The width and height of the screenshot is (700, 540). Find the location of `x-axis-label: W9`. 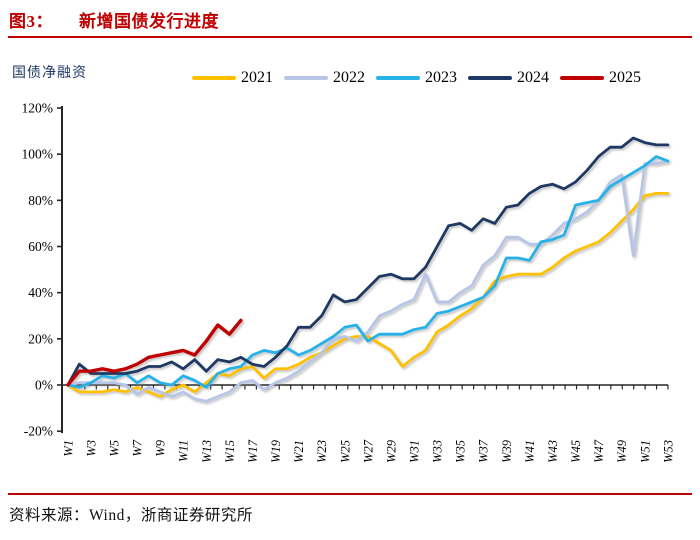

x-axis-label: W9 is located at coordinates (161, 447).